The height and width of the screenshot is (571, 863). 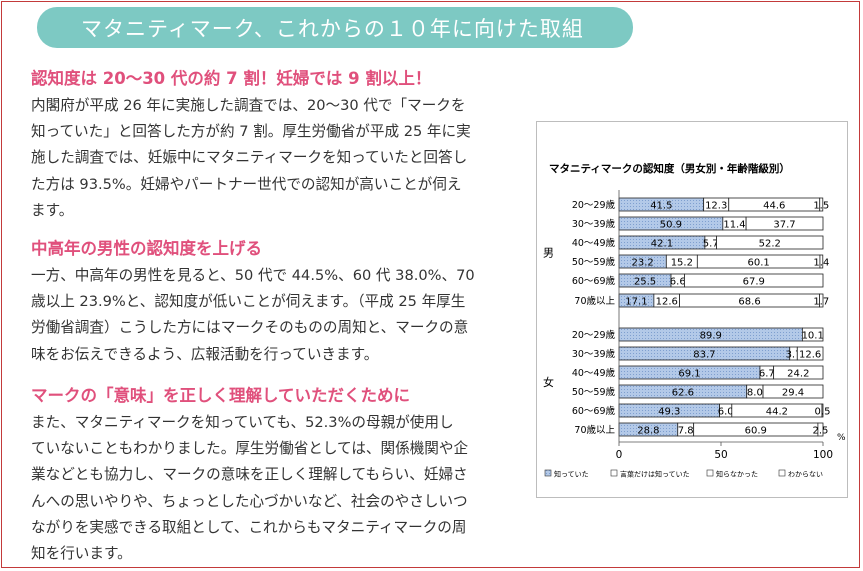 What do you see at coordinates (671, 225) in the screenshot?
I see `data-label: 50.9` at bounding box center [671, 225].